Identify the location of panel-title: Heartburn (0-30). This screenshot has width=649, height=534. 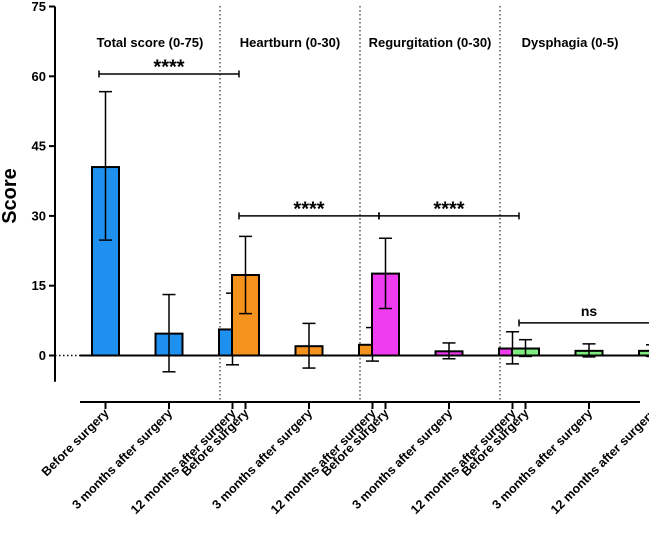
(290, 42).